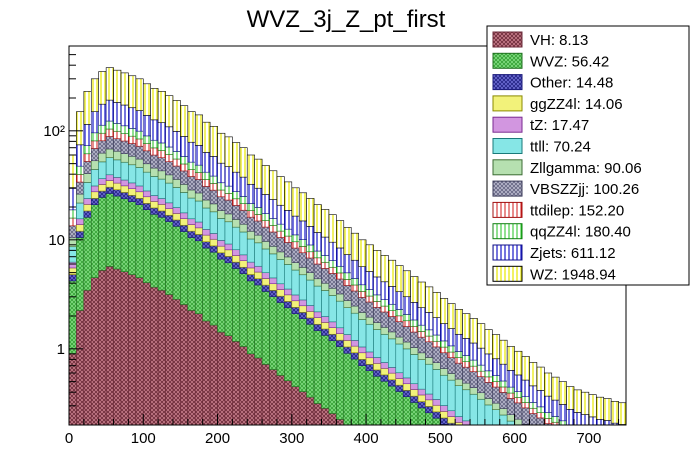 The image size is (696, 472). I want to click on x-tick-label: 0, so click(69, 438).